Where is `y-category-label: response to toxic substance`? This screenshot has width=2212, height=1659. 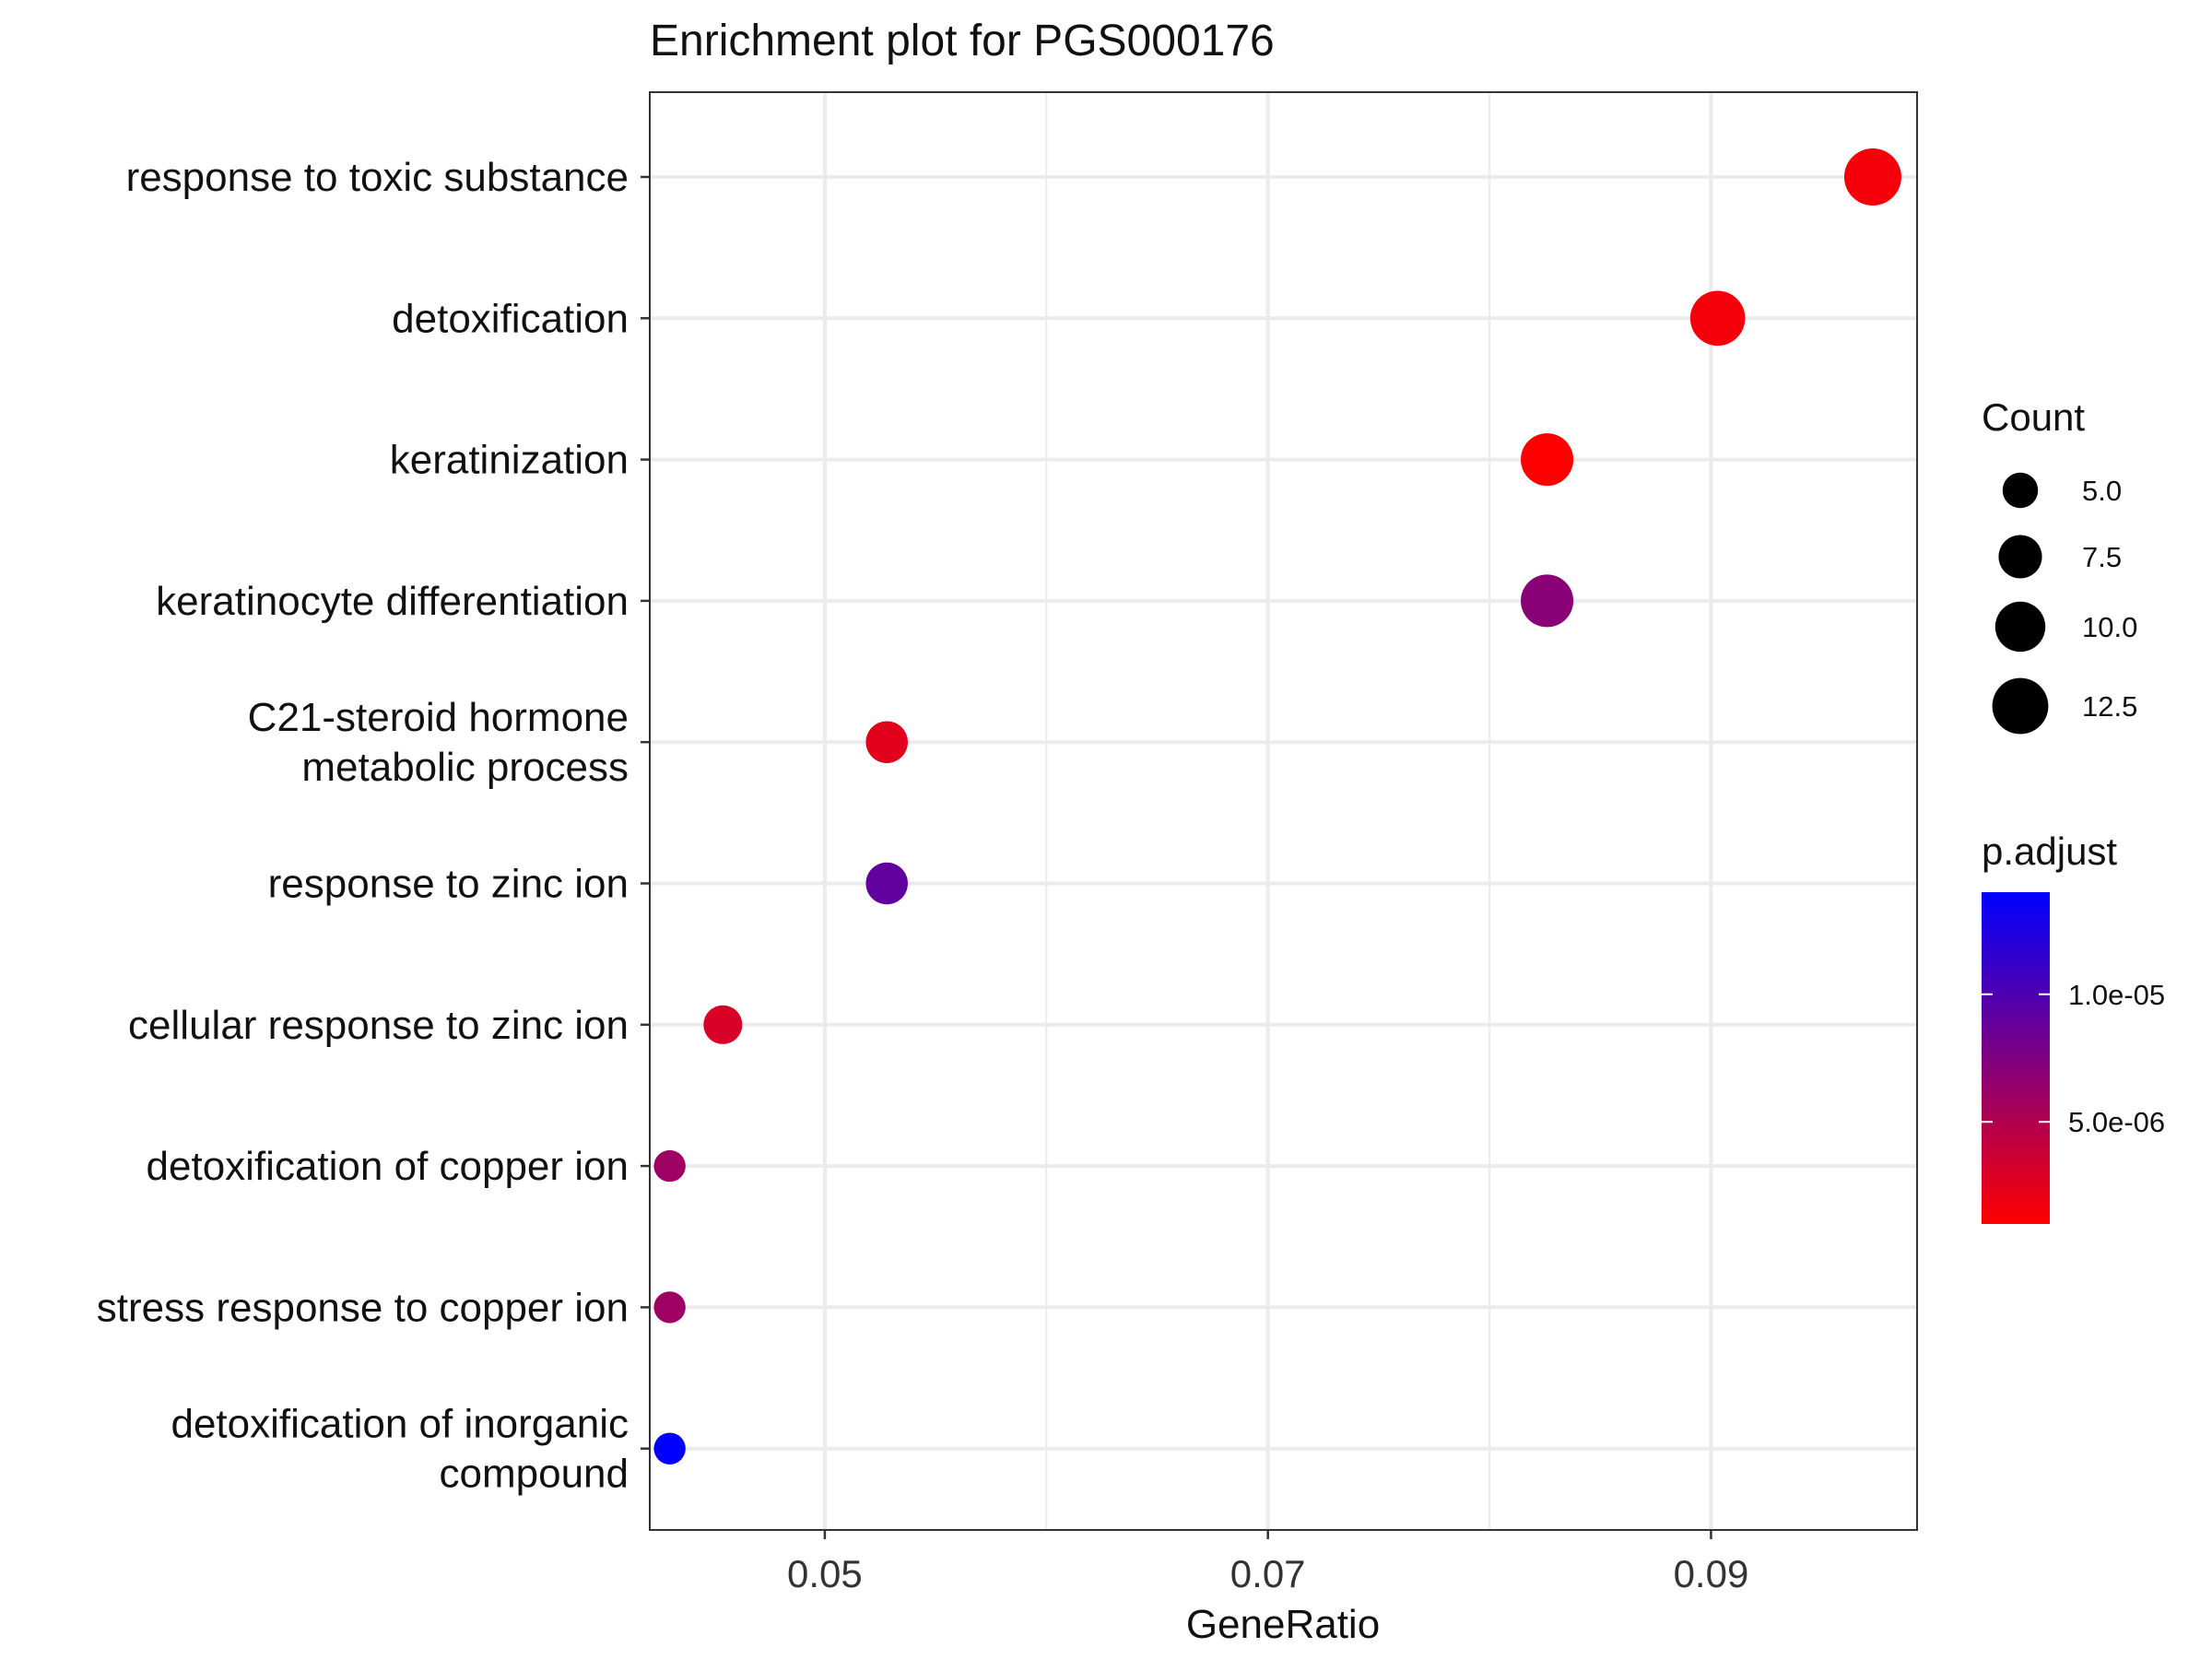 y-category-label: response to toxic substance is located at coordinates (377, 177).